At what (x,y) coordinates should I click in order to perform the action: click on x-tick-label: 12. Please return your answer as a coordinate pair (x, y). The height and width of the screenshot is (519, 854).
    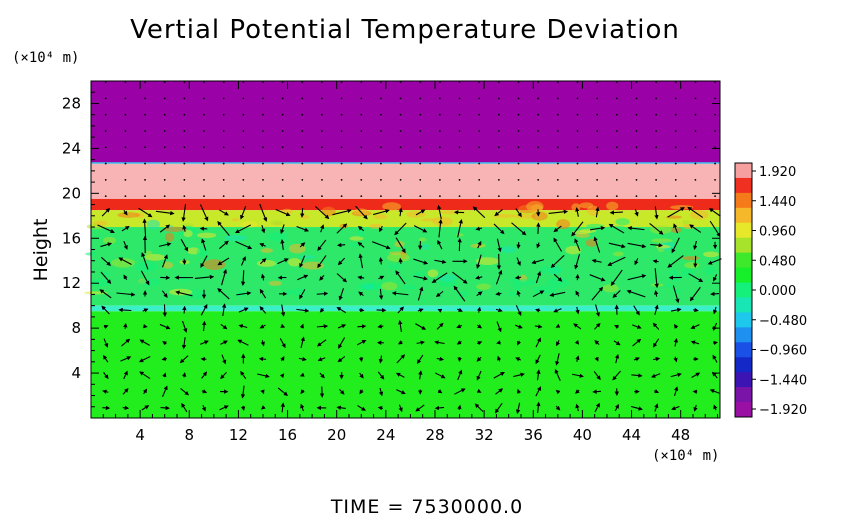
    Looking at the image, I should click on (238, 435).